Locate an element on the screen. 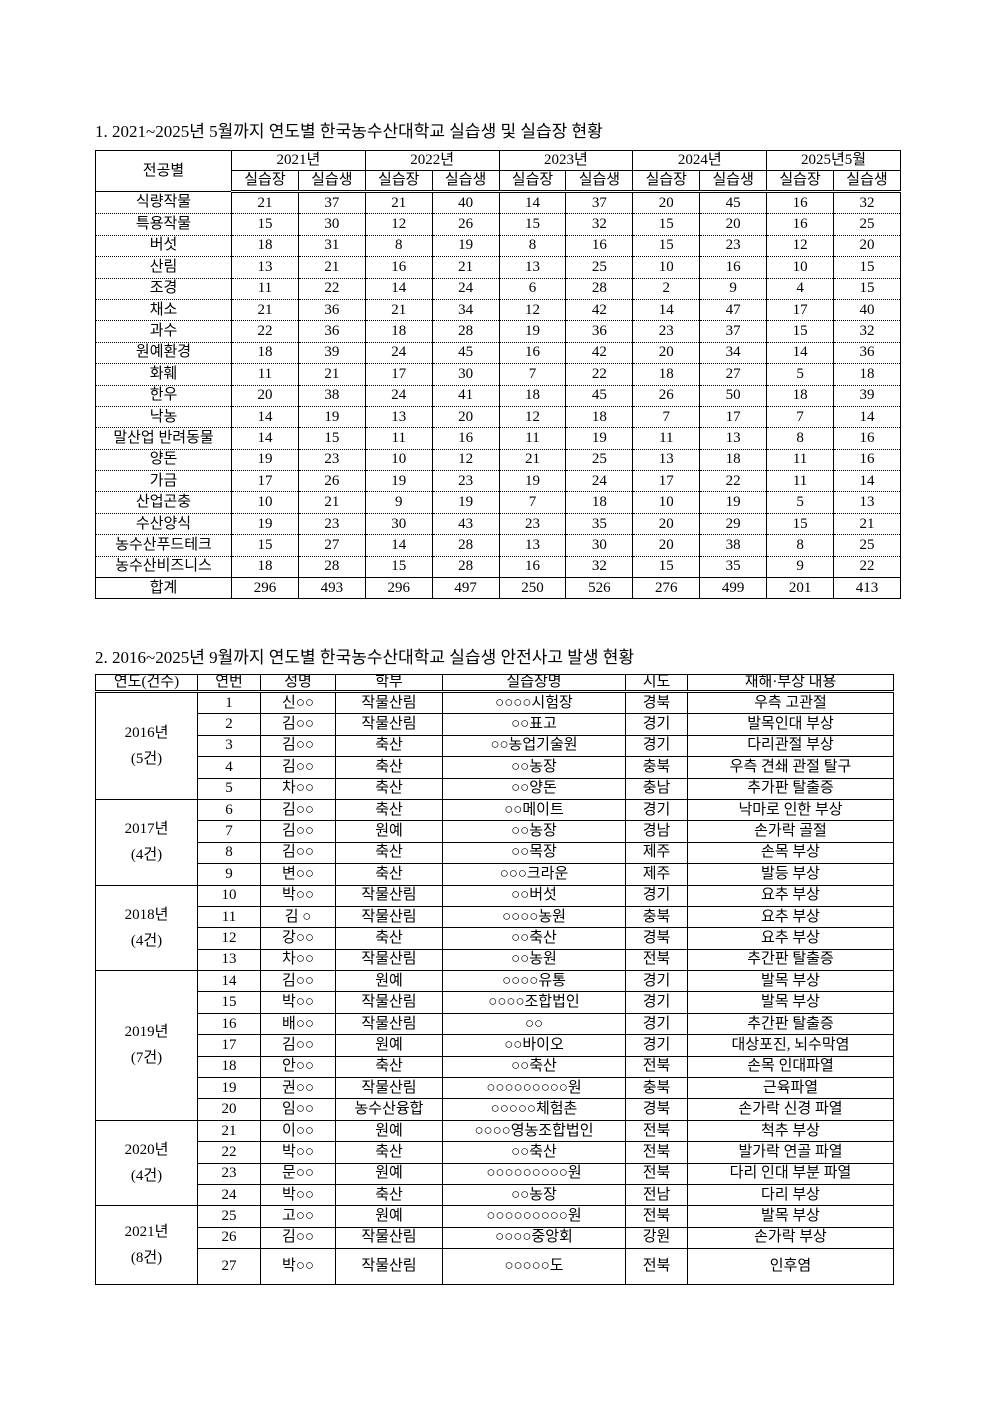 The height and width of the screenshot is (1403, 992). table-row: 24 박○○ 축산 ○○농장 전남 다리 부상 is located at coordinates (495, 1195).